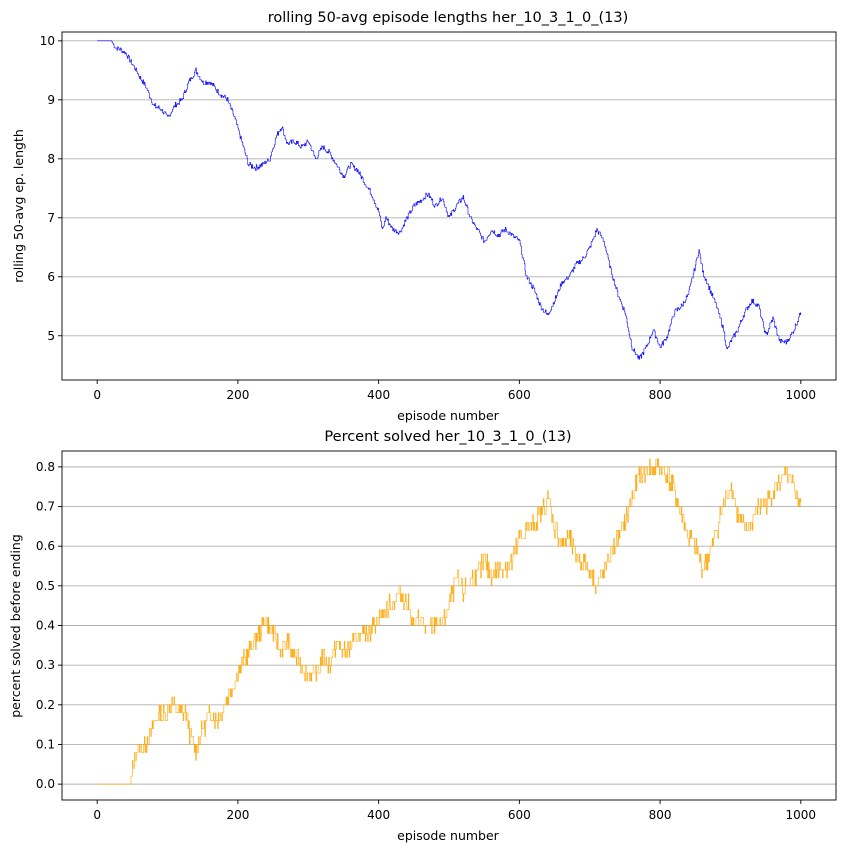  I want to click on chart-2-x-axis-label: episode number, so click(448, 835).